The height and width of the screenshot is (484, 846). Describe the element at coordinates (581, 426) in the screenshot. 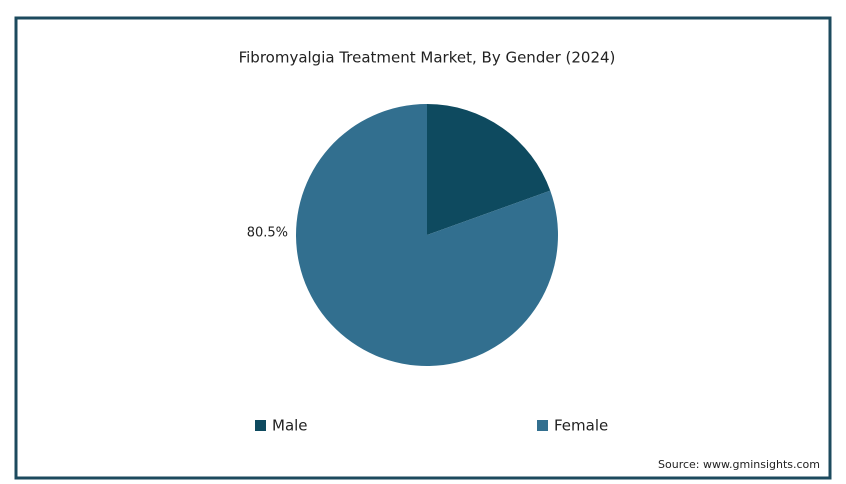

I see `legend-label: Female` at that location.